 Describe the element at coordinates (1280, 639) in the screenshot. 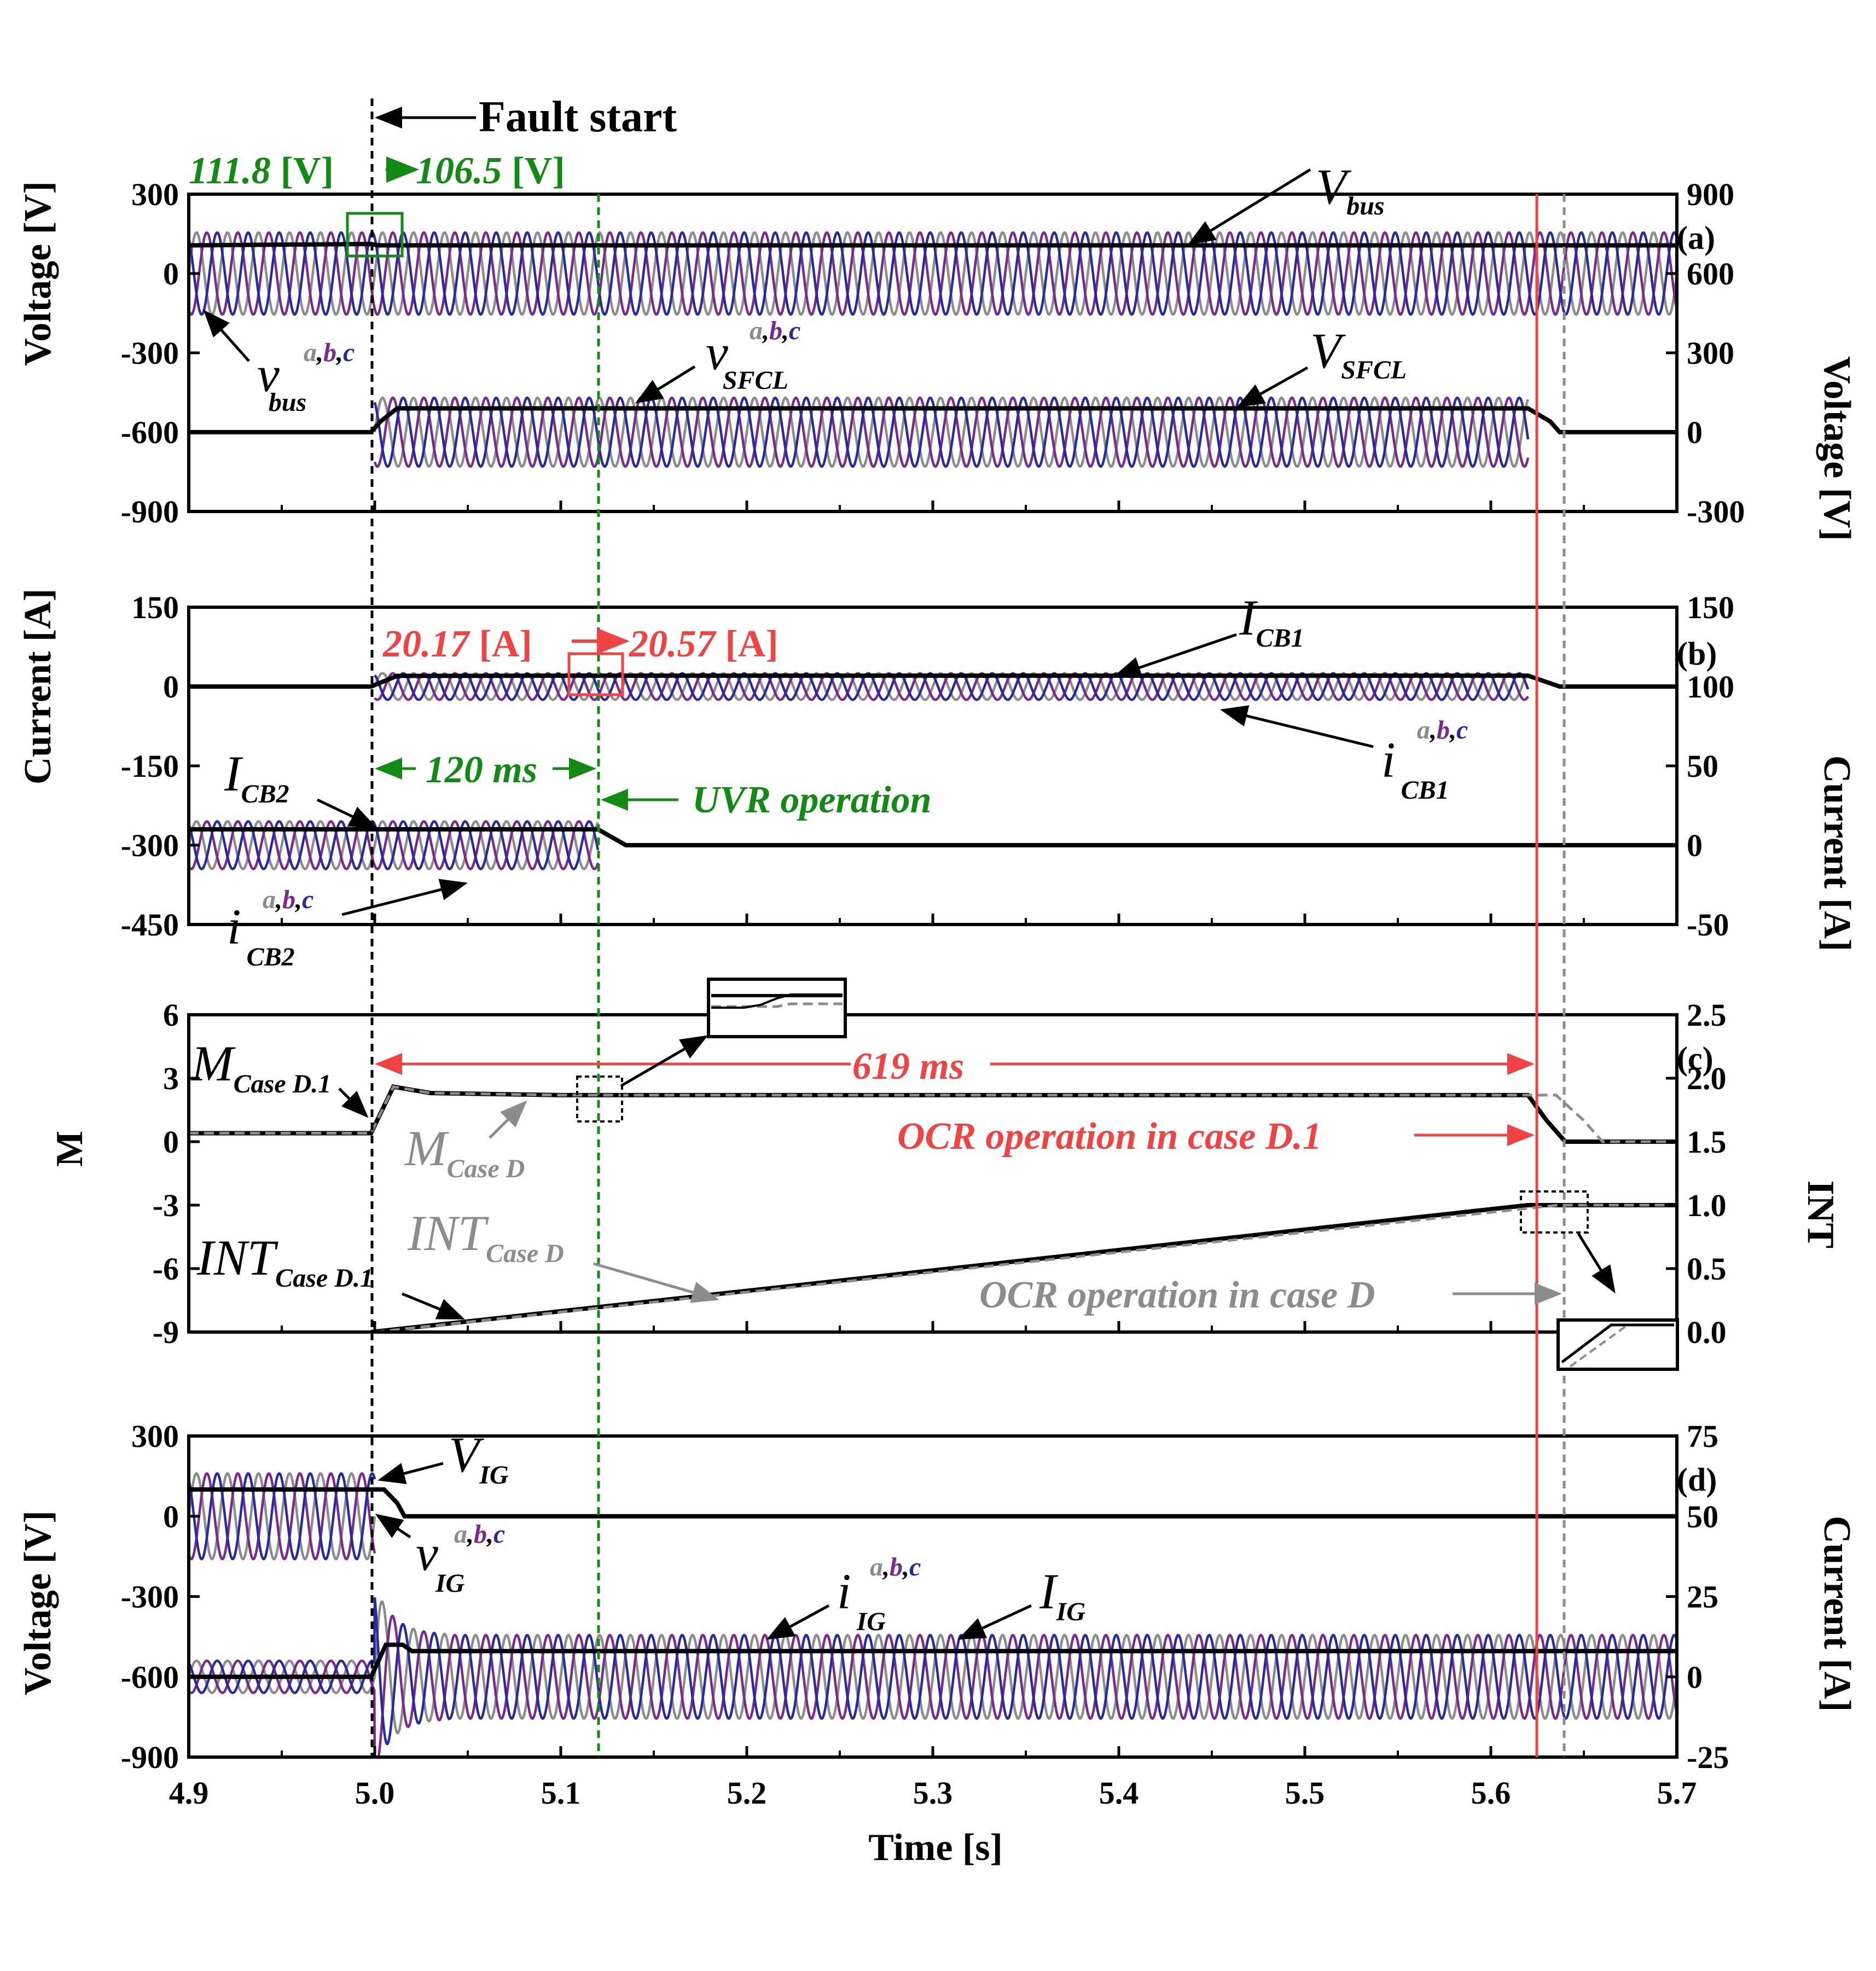

I see `icb1-subscript: CB1` at that location.